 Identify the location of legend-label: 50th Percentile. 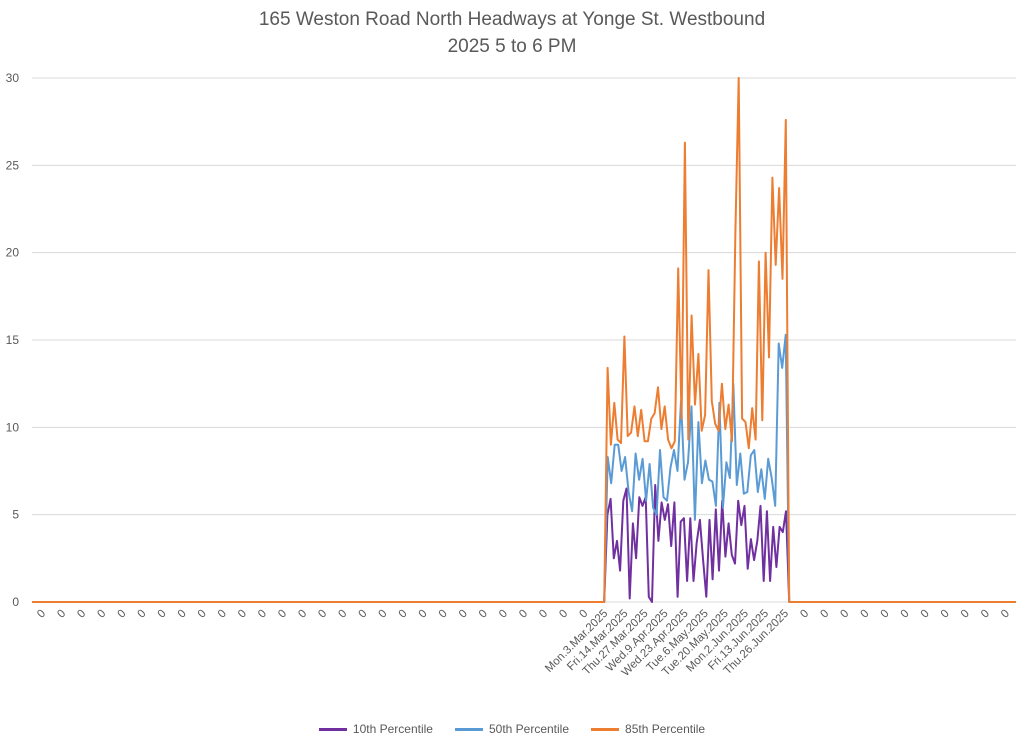
(529, 729).